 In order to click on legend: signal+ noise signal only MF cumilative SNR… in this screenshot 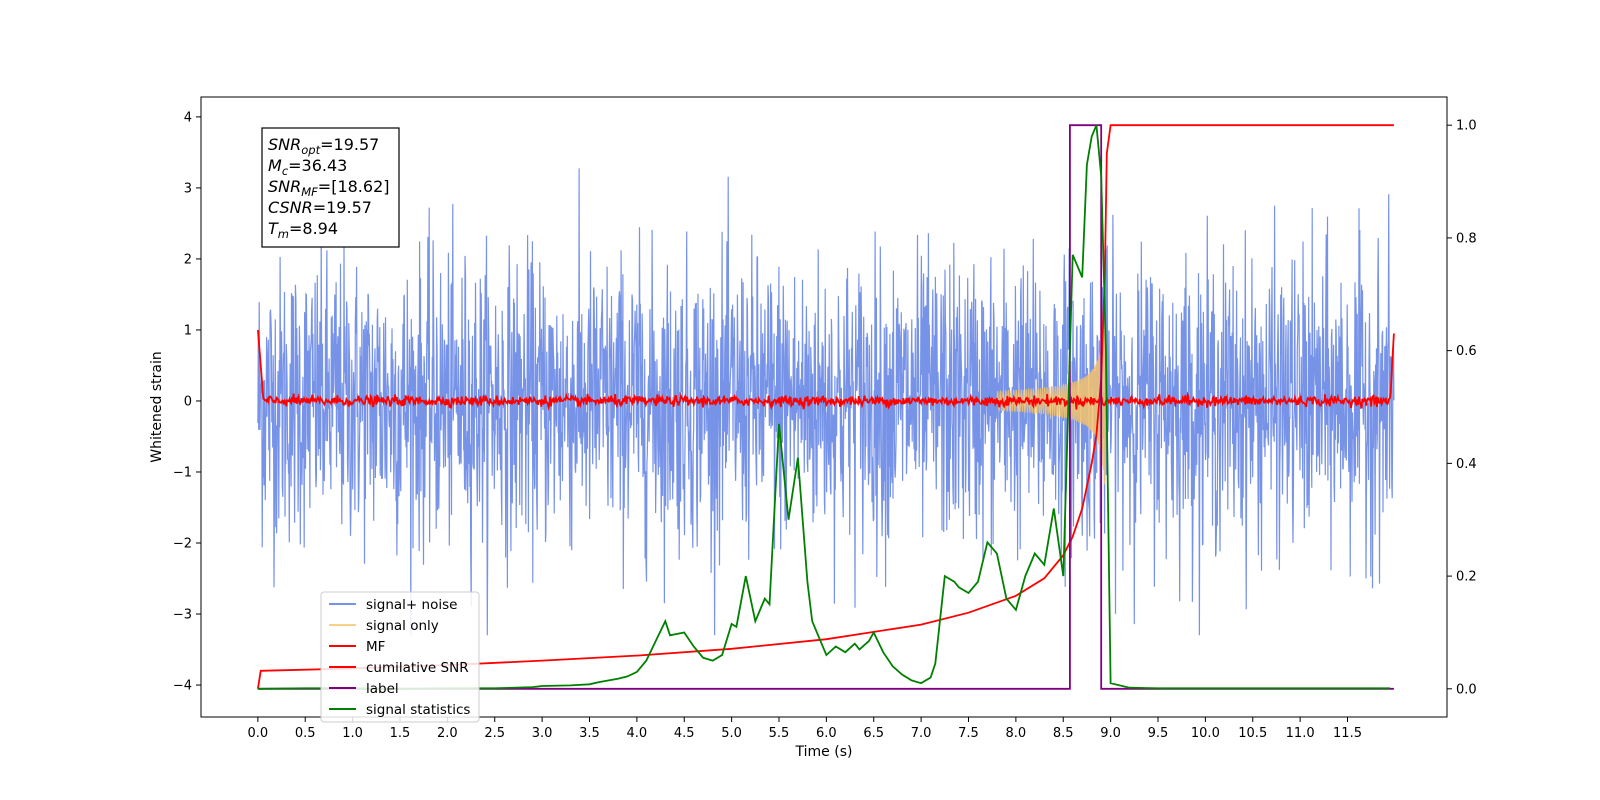, I will do `click(400, 657)`.